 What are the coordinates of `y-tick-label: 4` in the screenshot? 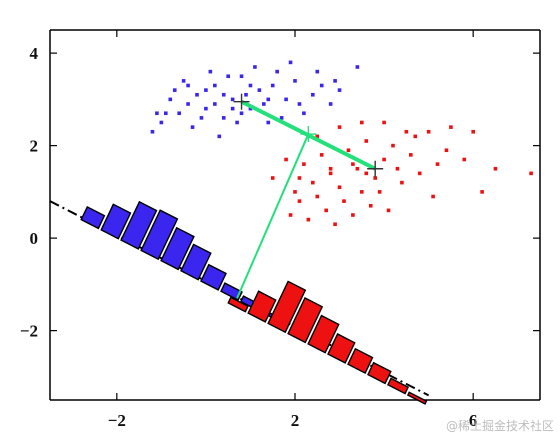 It's located at (34, 53).